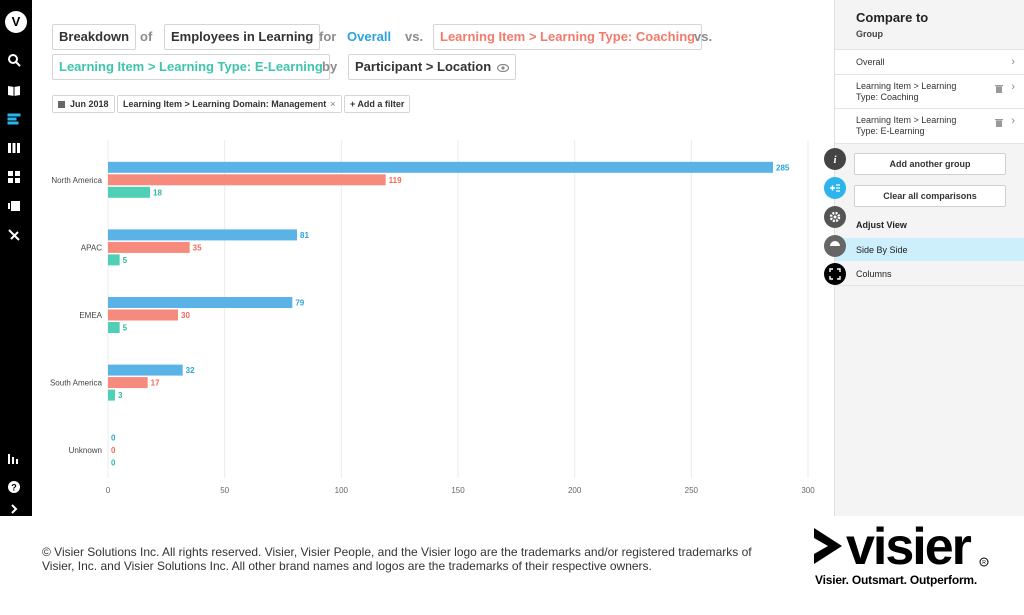 This screenshot has width=1024, height=615. Describe the element at coordinates (224, 490) in the screenshot. I see `x-tick-label: 50` at that location.